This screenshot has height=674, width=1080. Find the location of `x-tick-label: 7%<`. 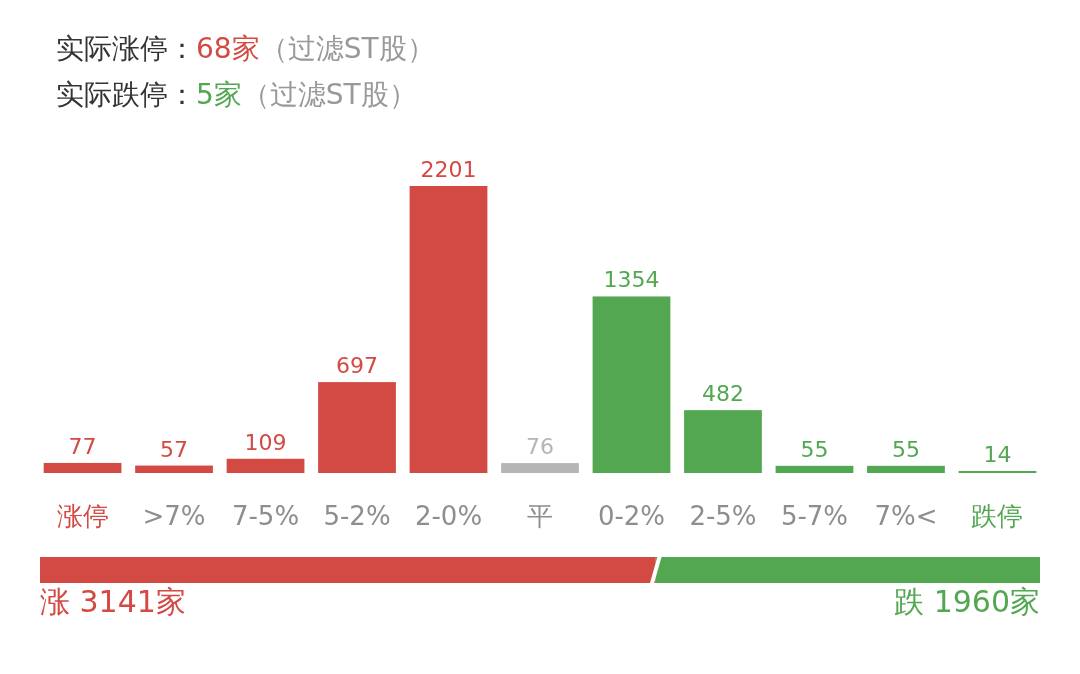

x-tick-label: 7%< is located at coordinates (906, 516).